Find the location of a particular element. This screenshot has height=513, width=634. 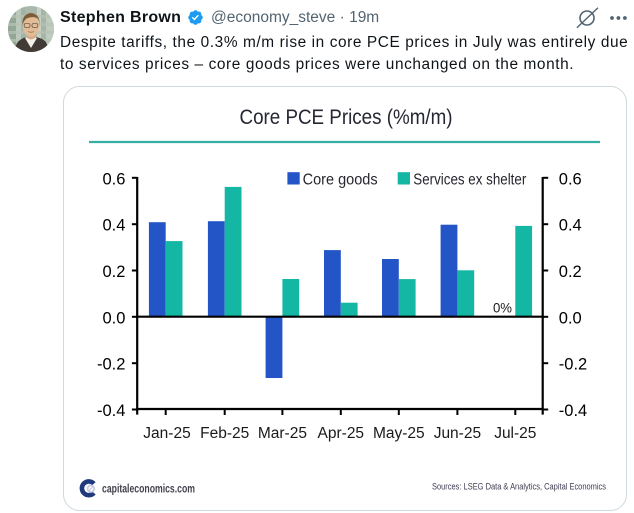

svg-text: Jun-25 is located at coordinates (457, 433).